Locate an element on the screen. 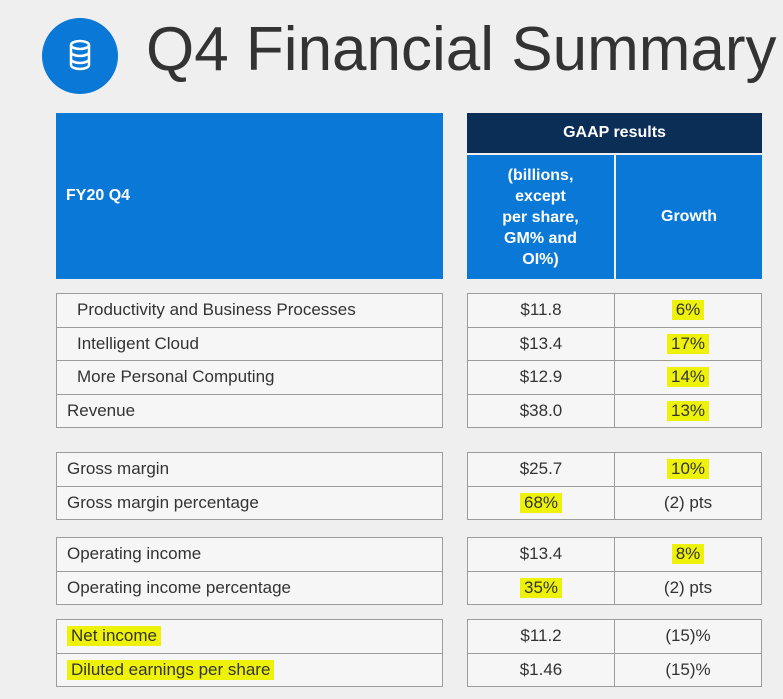 This screenshot has width=783, height=699. label-cell: Gross margin is located at coordinates (249, 469).